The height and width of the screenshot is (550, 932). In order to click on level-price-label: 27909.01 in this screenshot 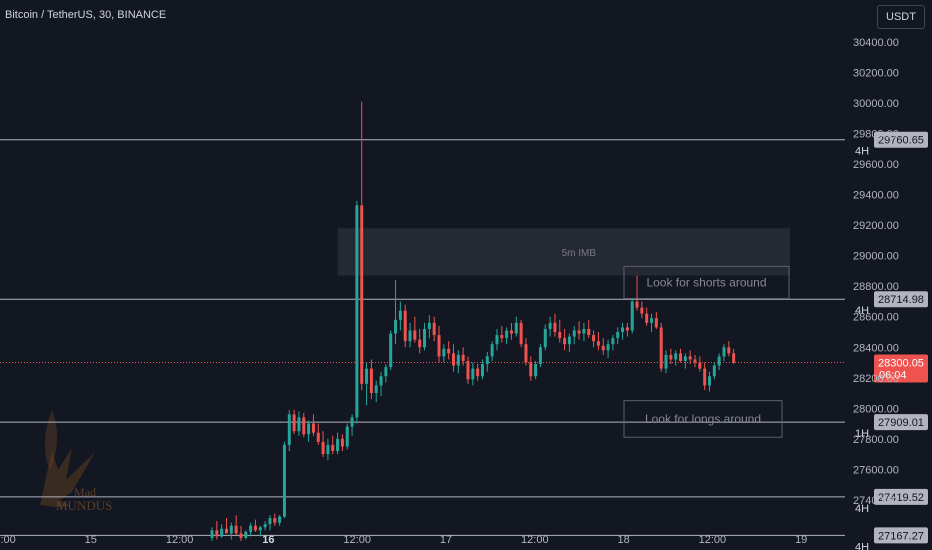, I will do `click(901, 423)`.